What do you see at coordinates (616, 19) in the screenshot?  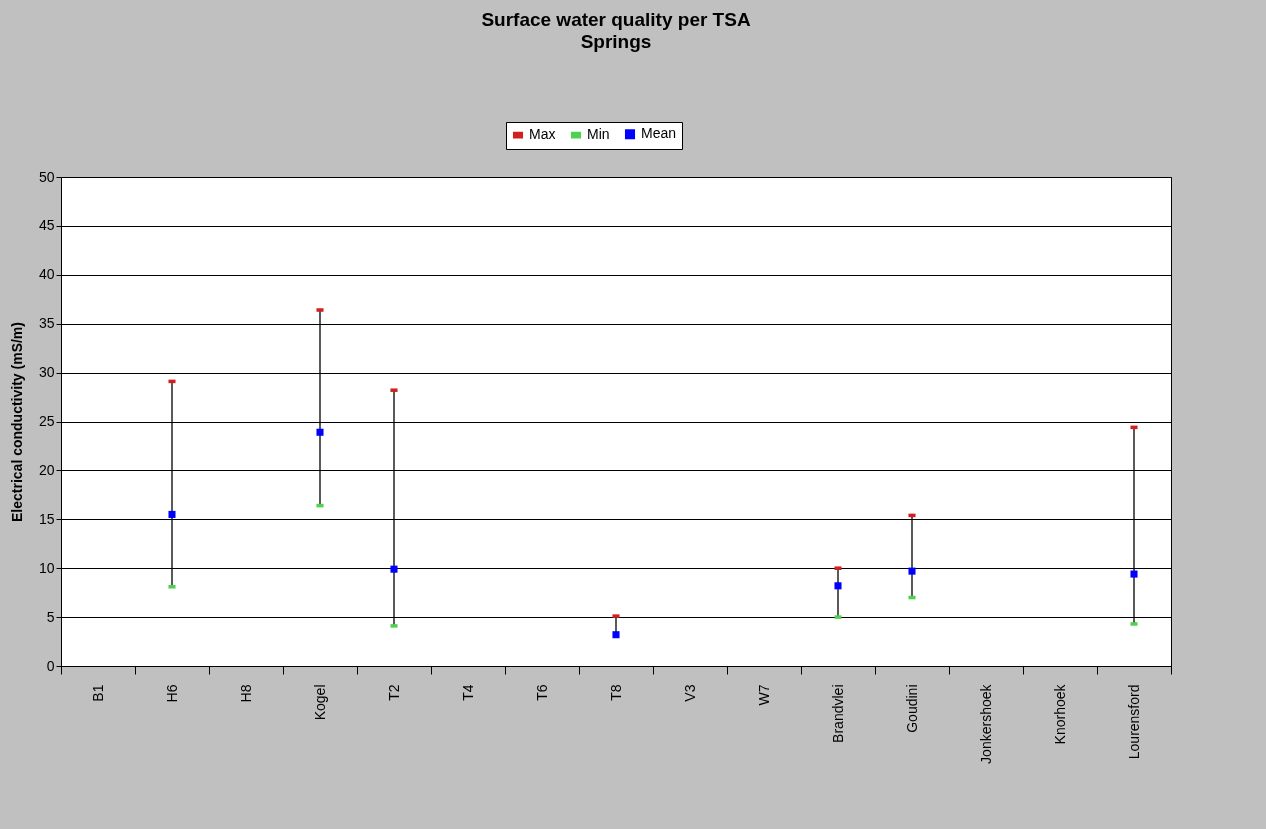 I see `chart-title: Surface water quality per TSA` at bounding box center [616, 19].